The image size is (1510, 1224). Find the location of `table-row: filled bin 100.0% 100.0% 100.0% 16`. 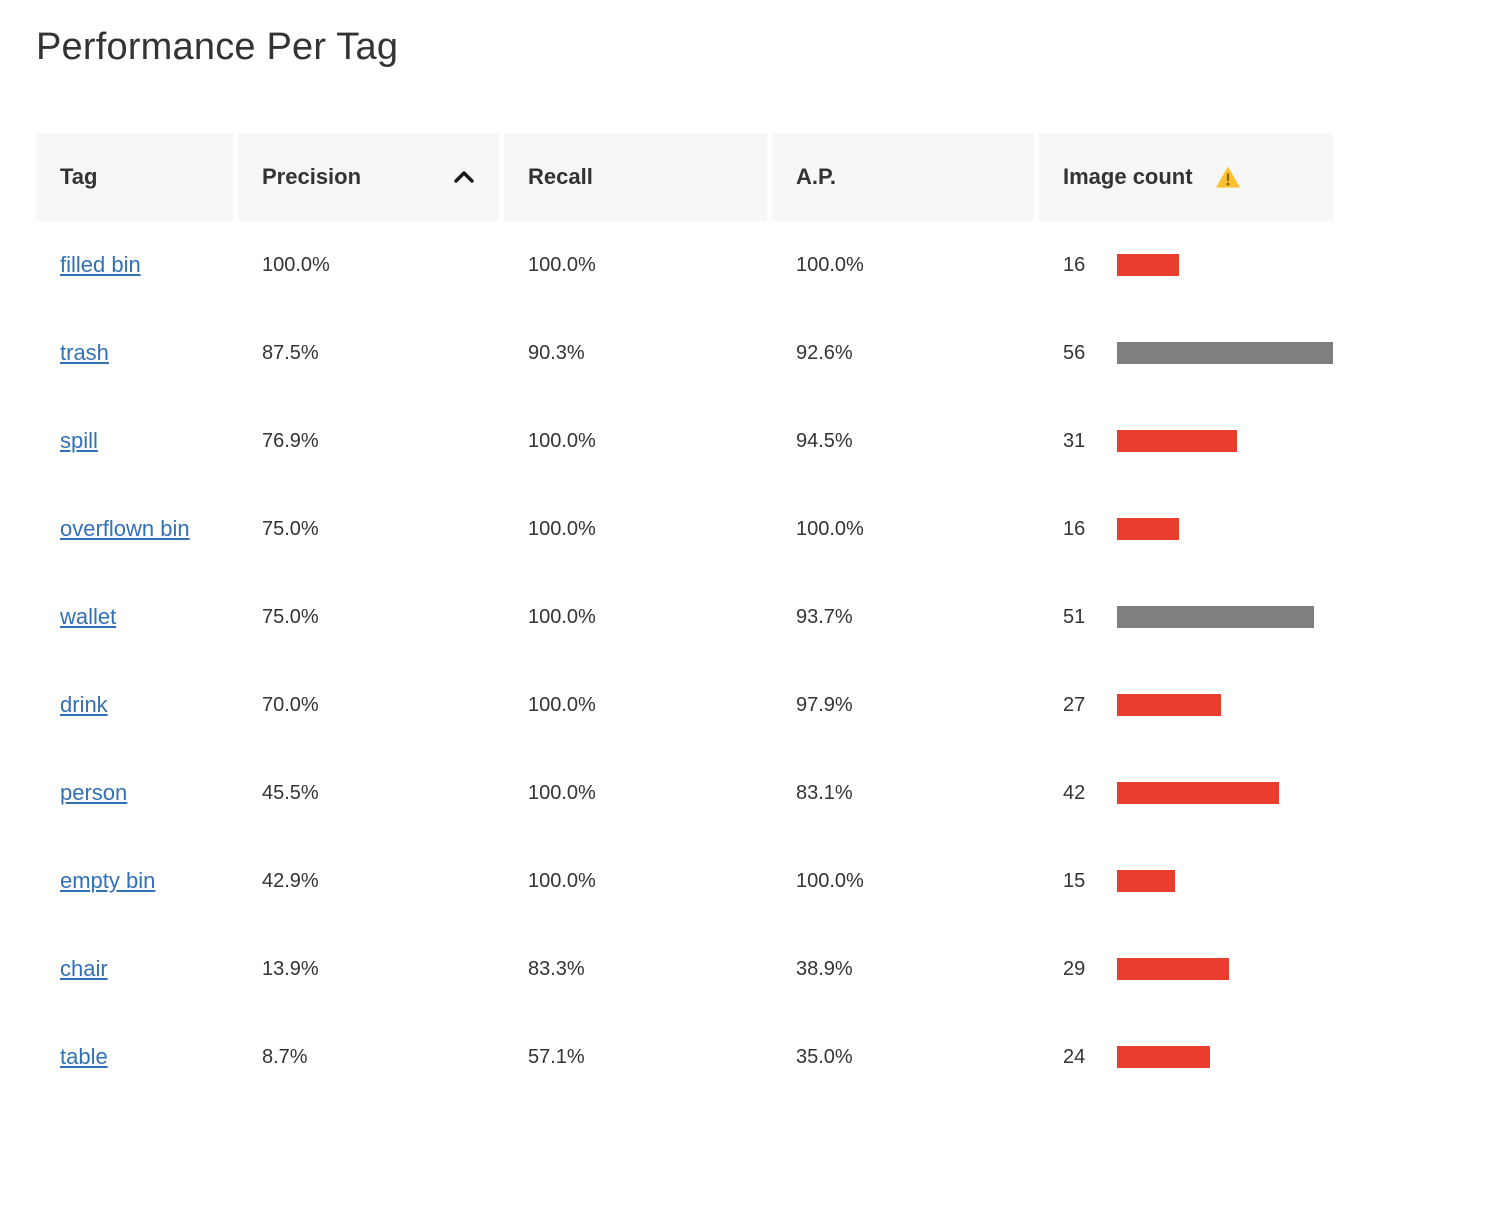

table-row: filled bin 100.0% 100.0% 100.0% 16 is located at coordinates (684, 265).